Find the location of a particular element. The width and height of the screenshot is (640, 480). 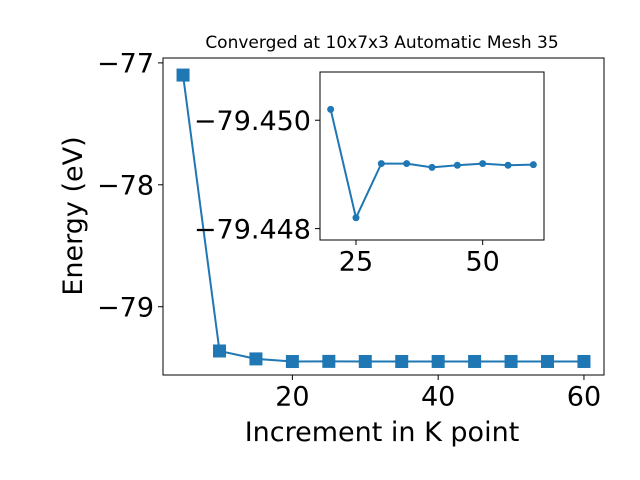

inset-series-markers is located at coordinates (432, 163).